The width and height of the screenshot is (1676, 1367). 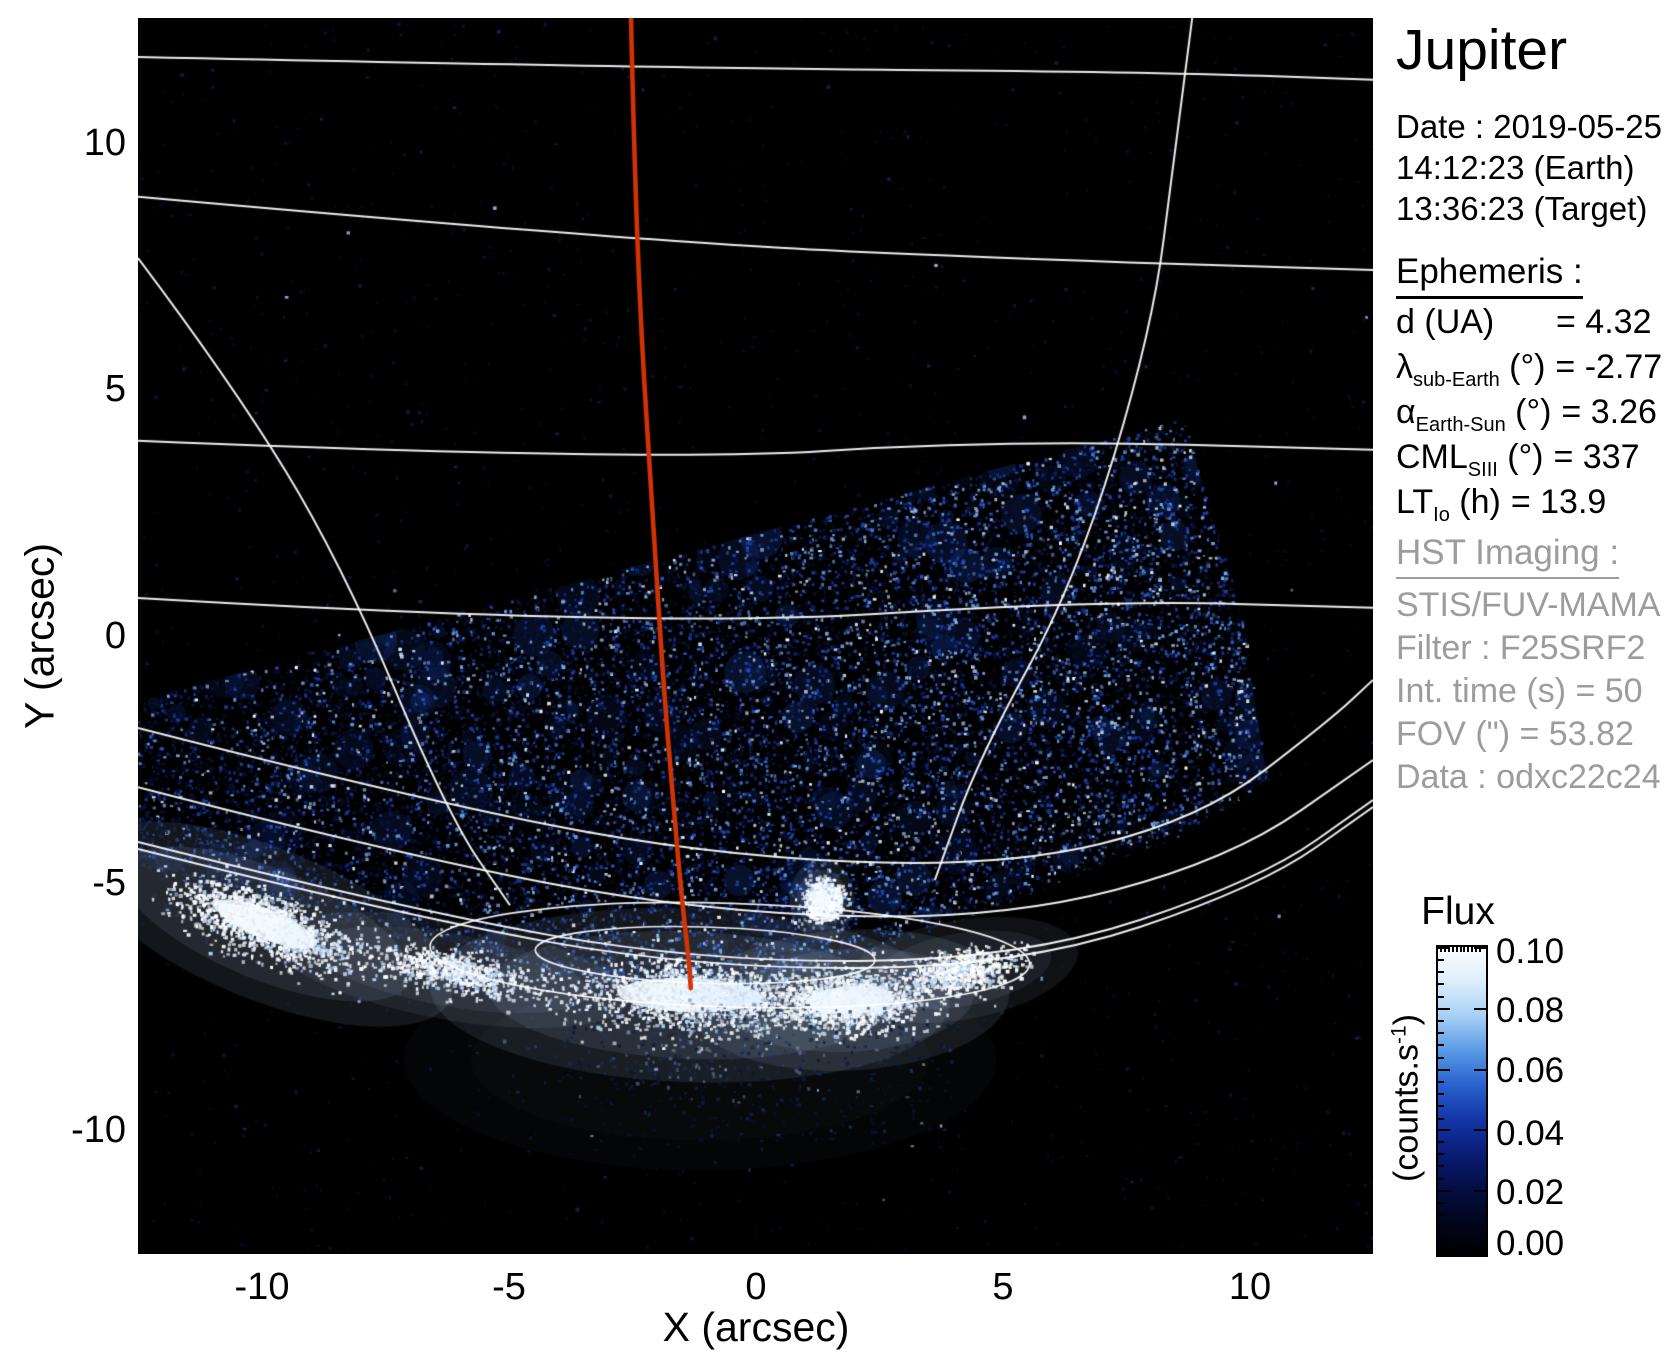 I want to click on fov-line: FOV (") = 53.82, so click(x=1515, y=734).